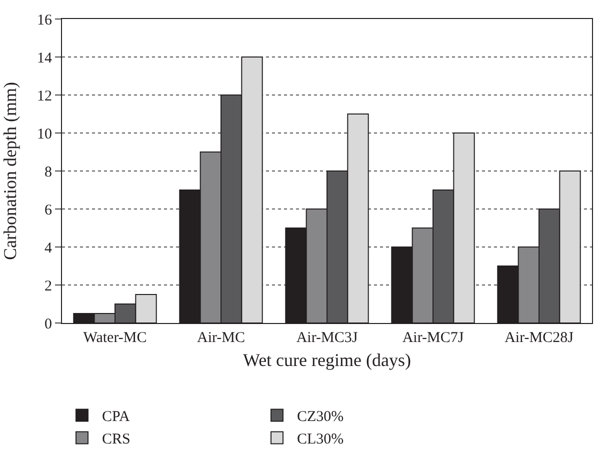 The height and width of the screenshot is (466, 606). What do you see at coordinates (44, 134) in the screenshot?
I see `y-tick-label: 10` at bounding box center [44, 134].